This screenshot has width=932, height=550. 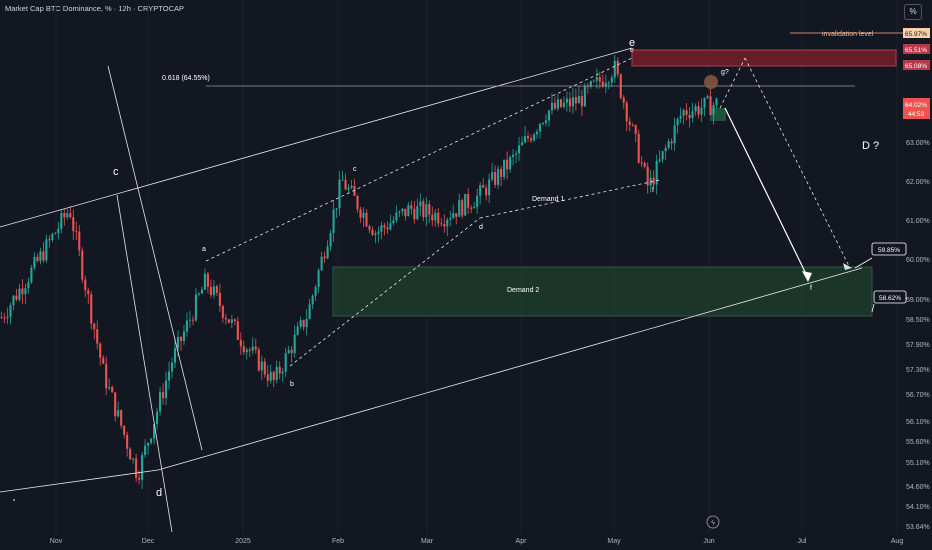 What do you see at coordinates (913, 12) in the screenshot?
I see `percent-scale-button: %` at bounding box center [913, 12].